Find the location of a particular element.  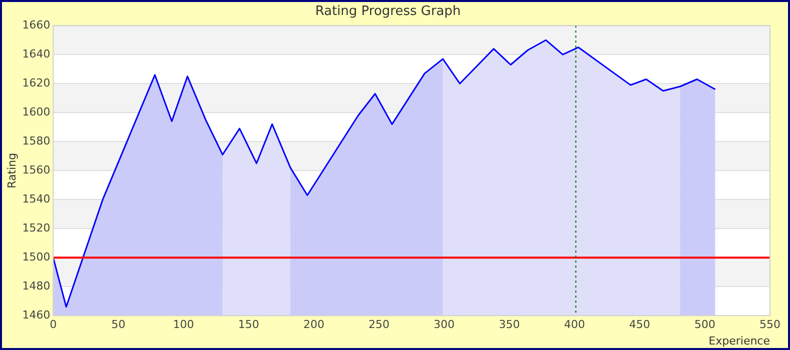

x-tick-label: 150 is located at coordinates (249, 325).